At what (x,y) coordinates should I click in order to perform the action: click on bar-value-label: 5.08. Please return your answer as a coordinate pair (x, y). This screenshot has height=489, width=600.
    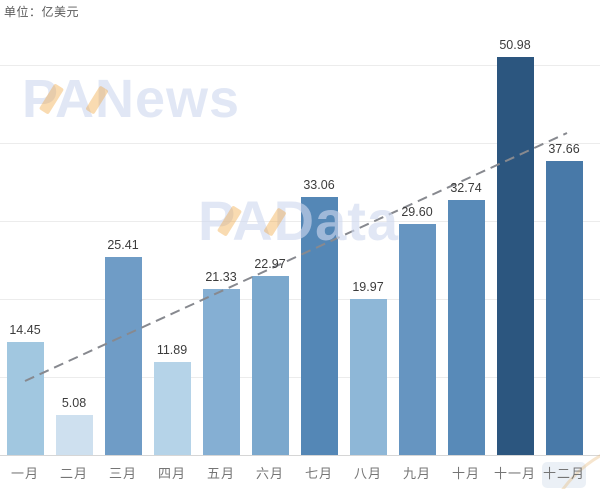
    Looking at the image, I should click on (74, 403).